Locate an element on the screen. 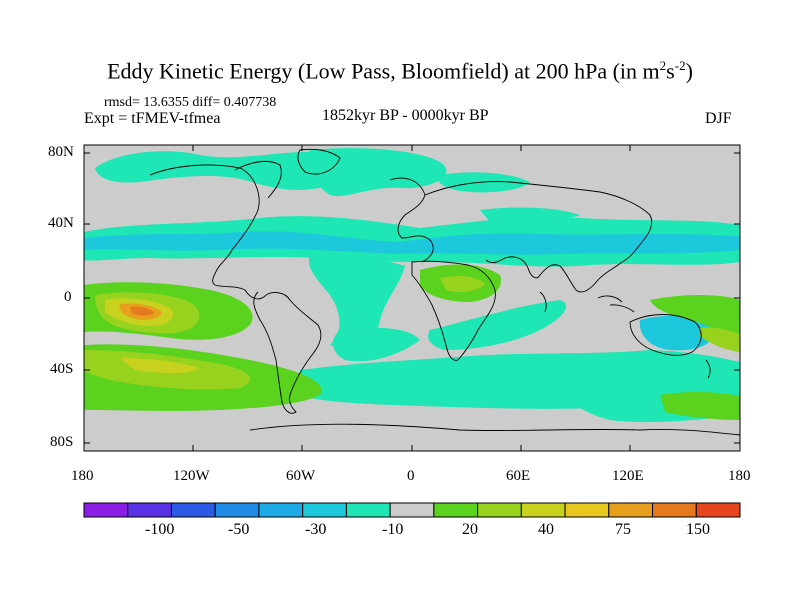 Image resolution: width=800 pixels, height=600 pixels. lon-label-60e: 60E is located at coordinates (518, 476).